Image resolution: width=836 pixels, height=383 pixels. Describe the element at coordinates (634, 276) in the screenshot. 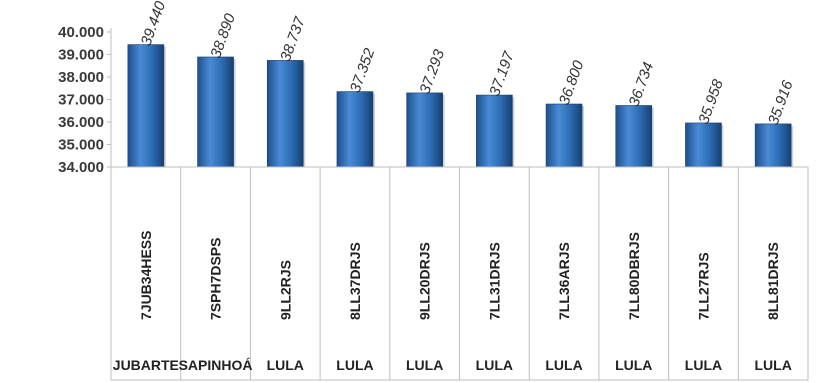

I see `category-label: 7LL80DBRJS` at that location.